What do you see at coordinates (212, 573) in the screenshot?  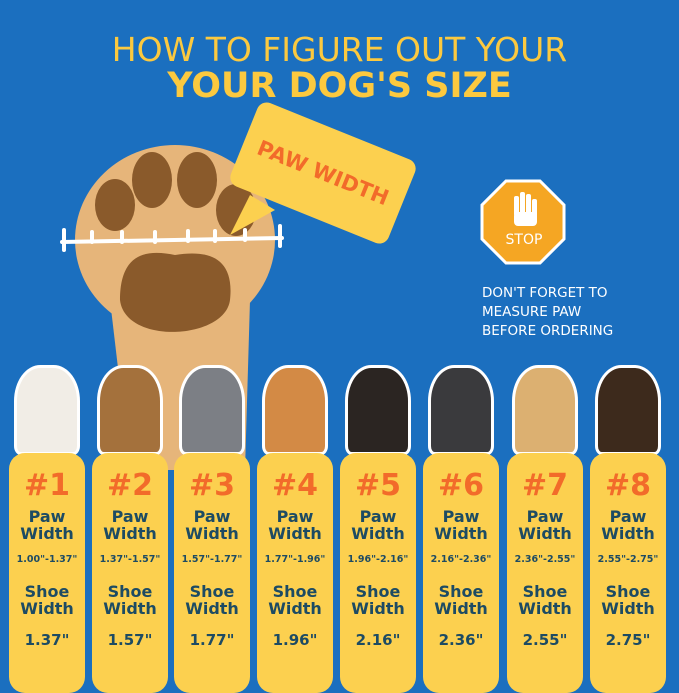 I see `size-card: #3 Paw Width 1.57"-1.77" Shoe Width 1.77"` at bounding box center [212, 573].